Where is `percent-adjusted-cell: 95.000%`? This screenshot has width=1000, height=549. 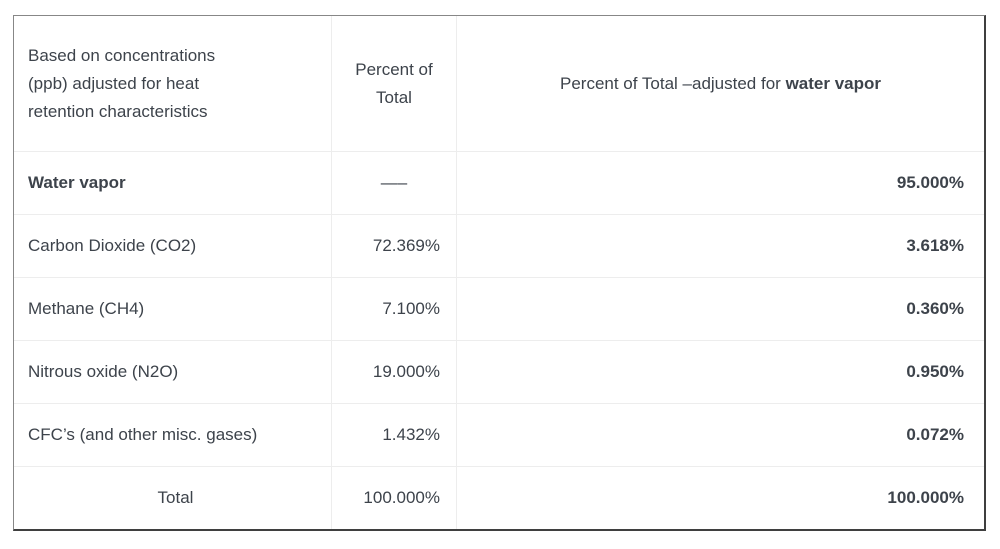 percent-adjusted-cell: 95.000% is located at coordinates (720, 183).